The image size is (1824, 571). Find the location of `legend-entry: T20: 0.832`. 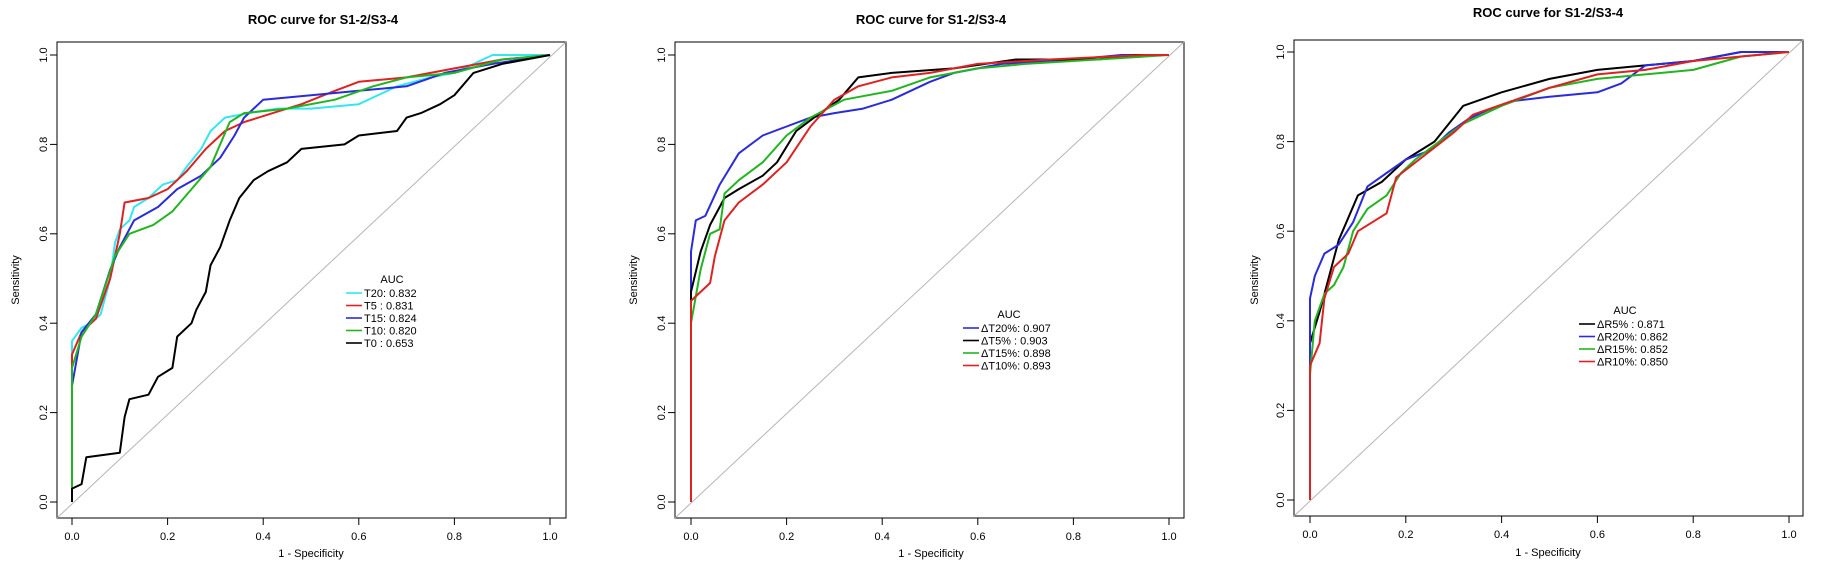

legend-entry: T20: 0.832 is located at coordinates (390, 294).